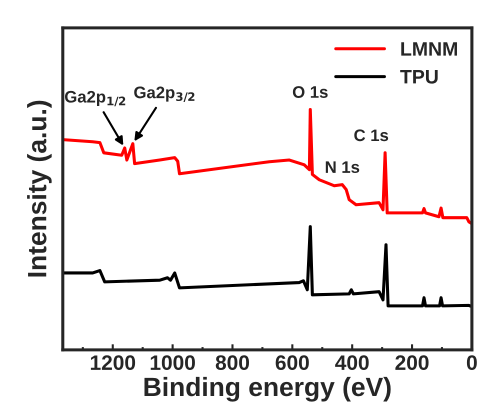 The height and width of the screenshot is (416, 483). I want to click on x-axis-title: Binding energy (eV), so click(267, 389).